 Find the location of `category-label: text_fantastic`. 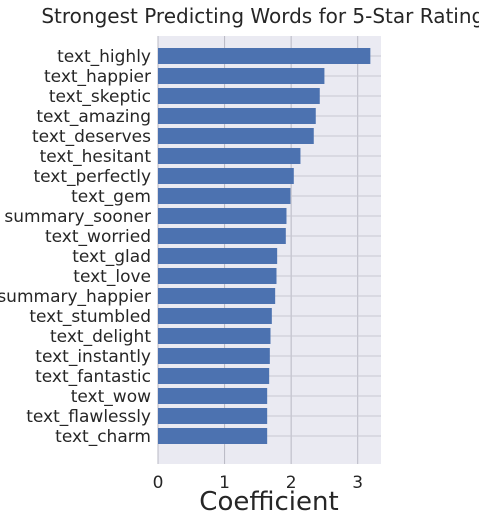

category-label: text_fantastic is located at coordinates (93, 377).